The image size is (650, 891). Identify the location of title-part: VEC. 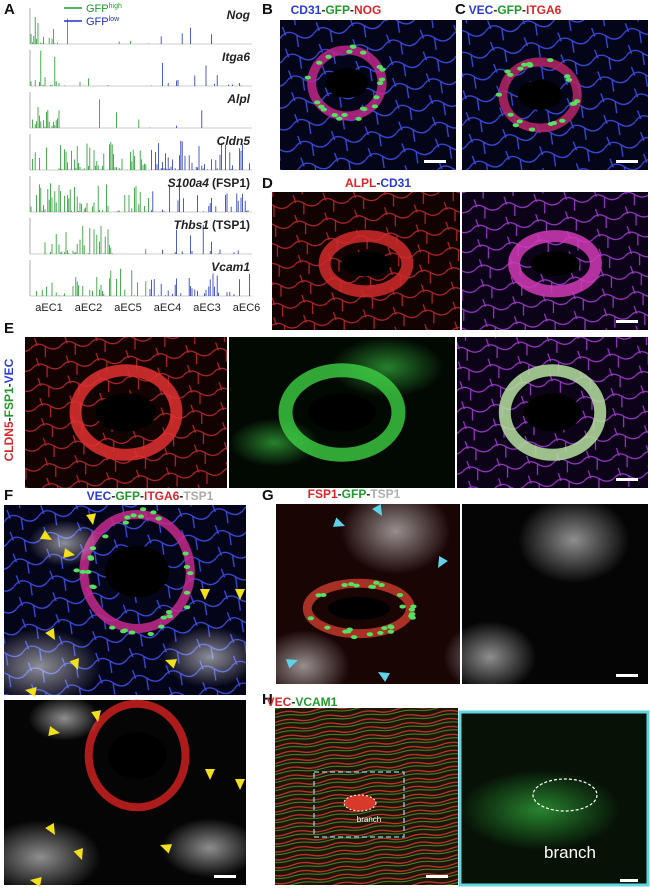
(99, 496).